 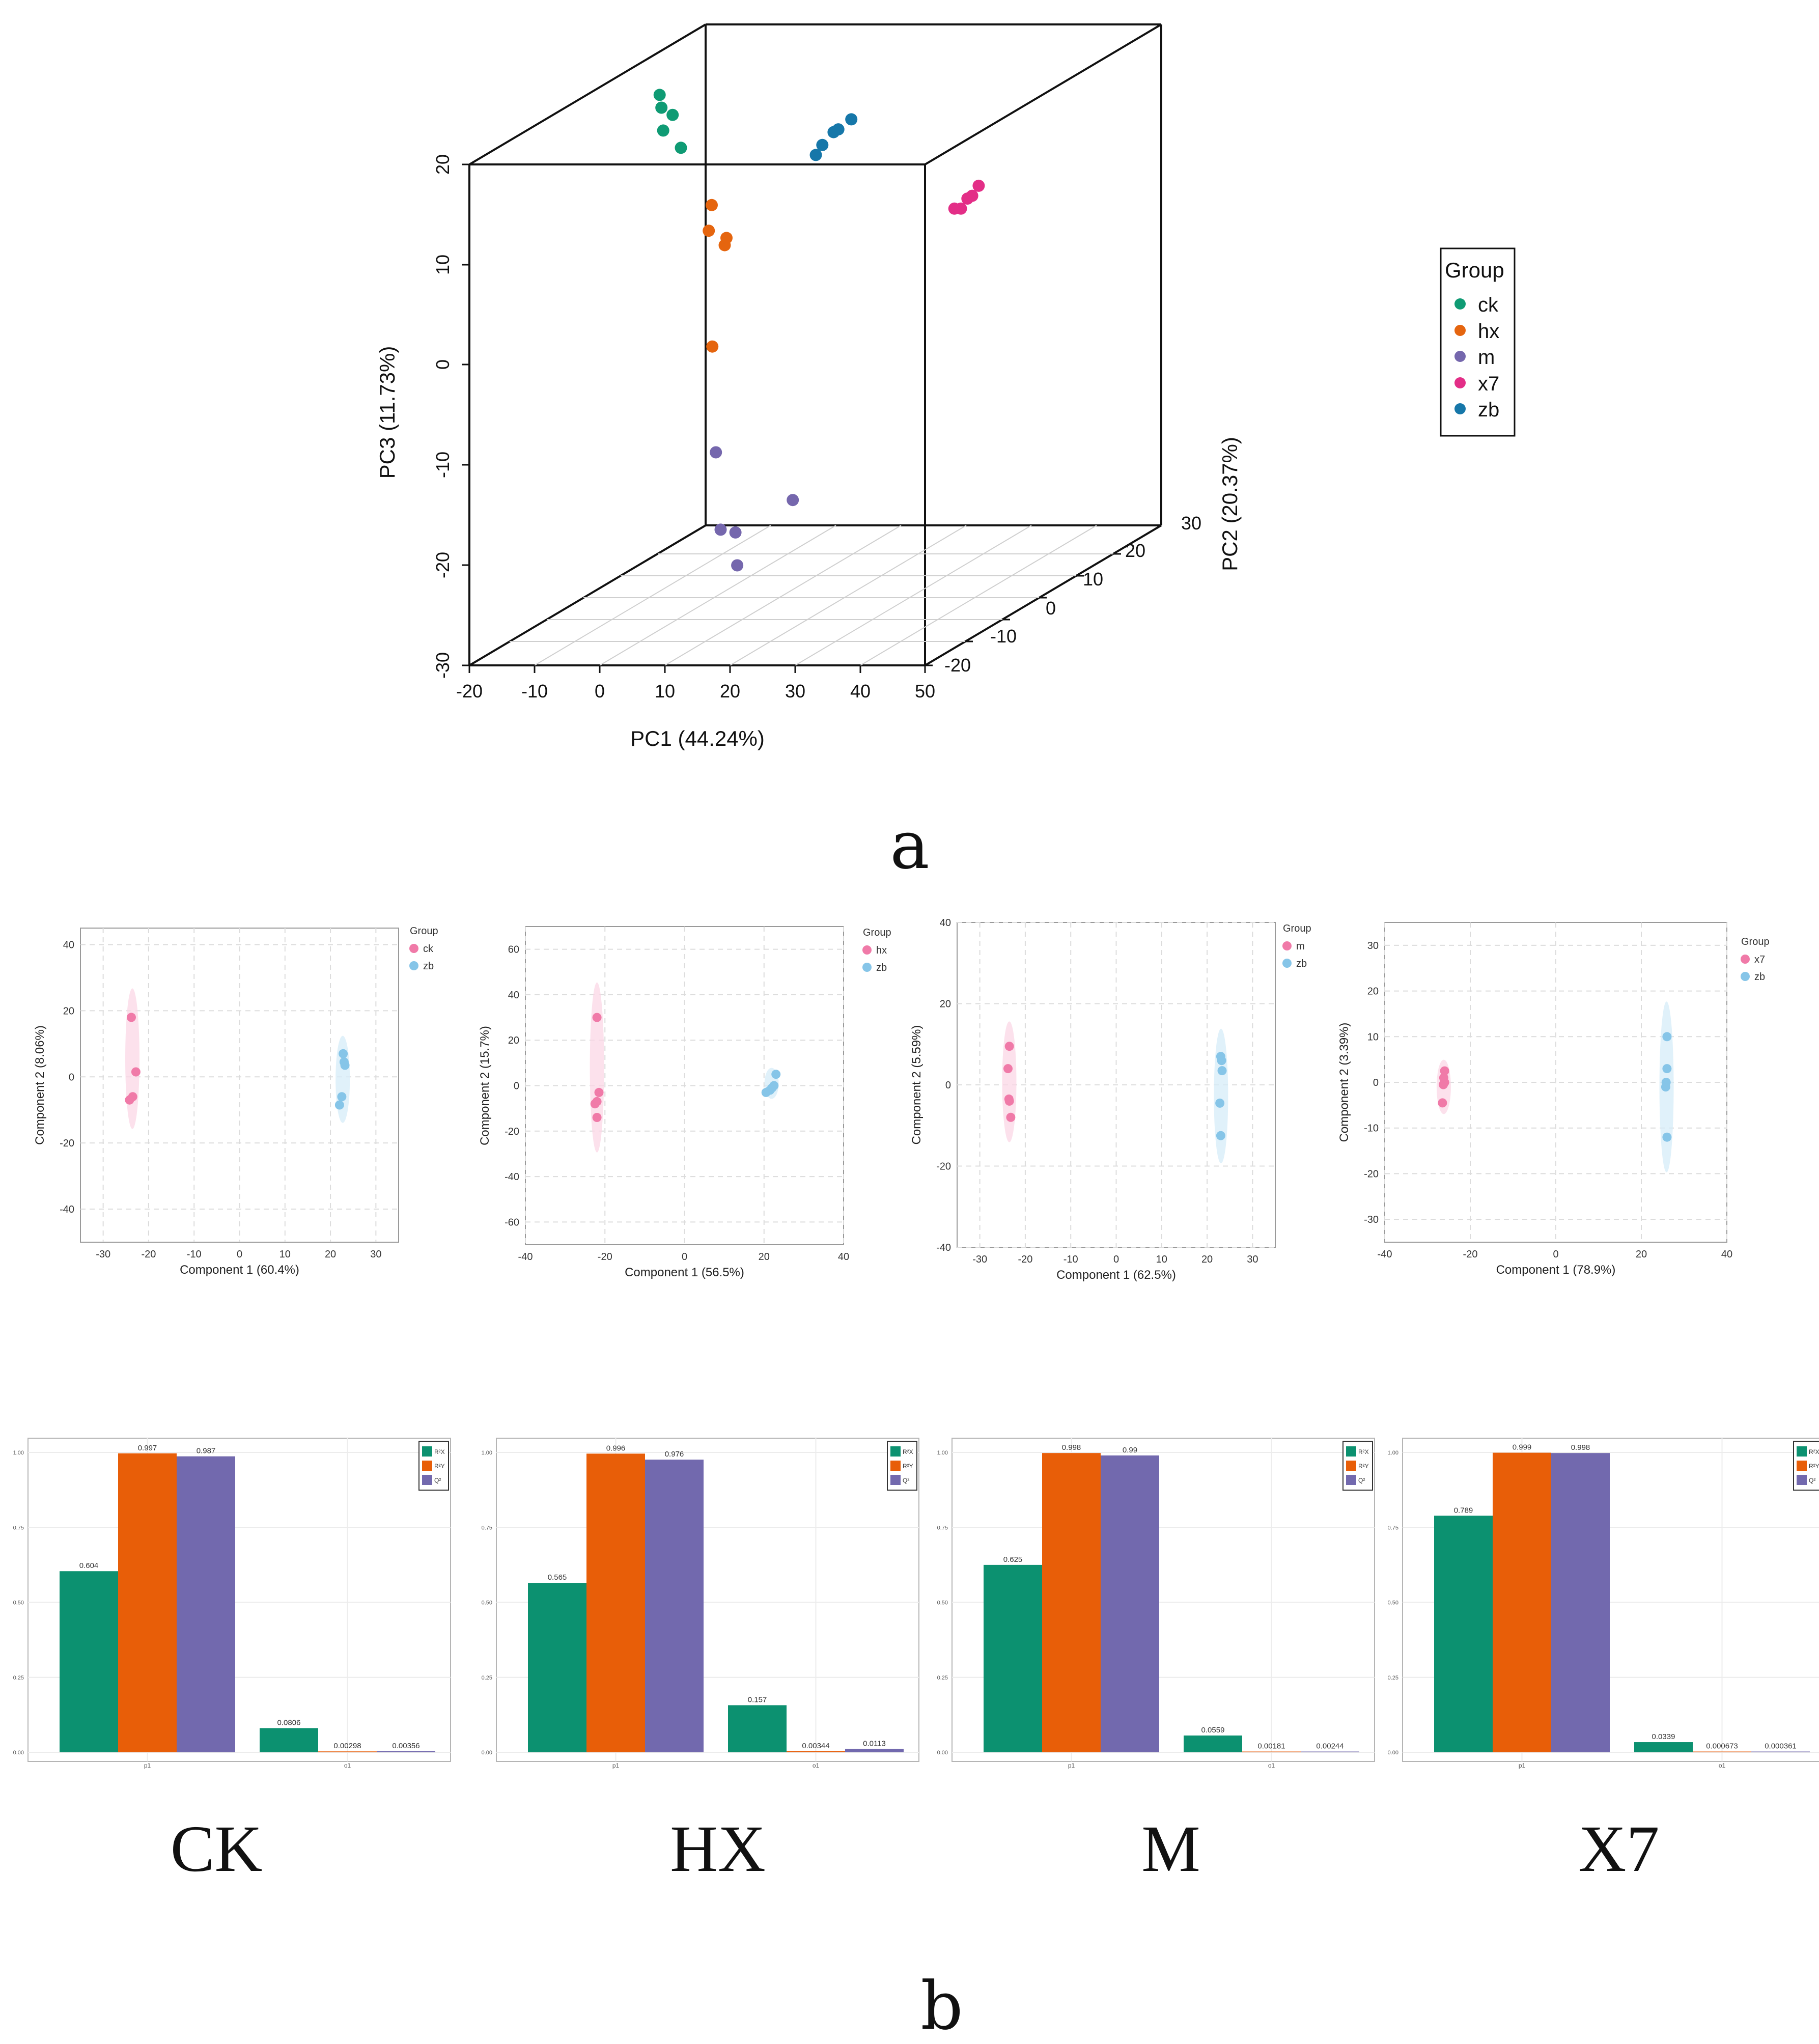 What do you see at coordinates (194, 1254) in the screenshot?
I see `x-tick-label: -10` at bounding box center [194, 1254].